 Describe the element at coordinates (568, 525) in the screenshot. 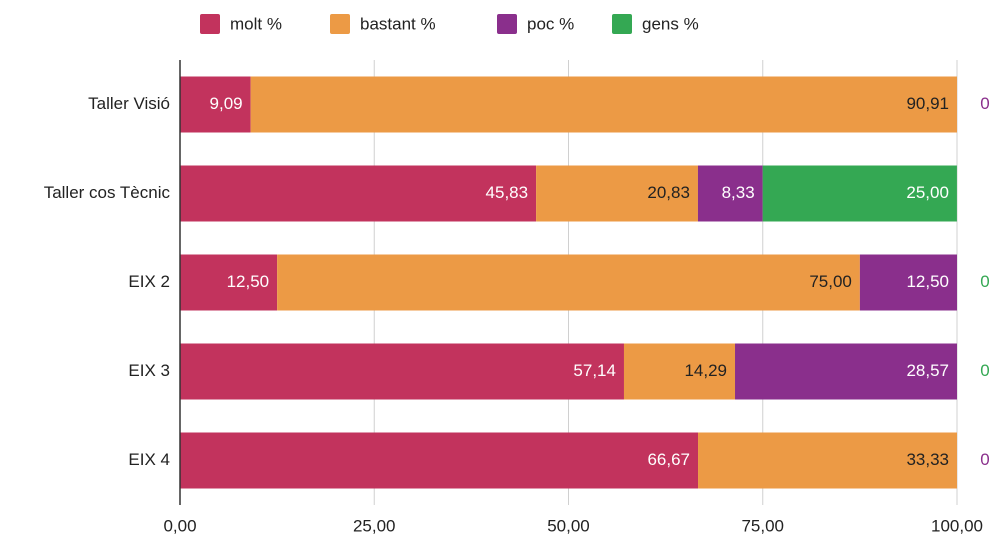

I see `x-tick-label: 50,00` at that location.